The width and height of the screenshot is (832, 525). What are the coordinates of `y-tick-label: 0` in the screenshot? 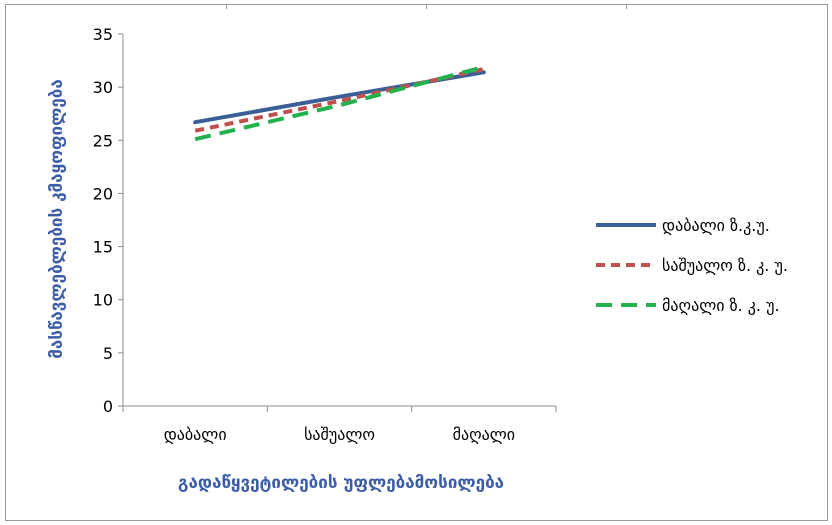 It's located at (108, 406).